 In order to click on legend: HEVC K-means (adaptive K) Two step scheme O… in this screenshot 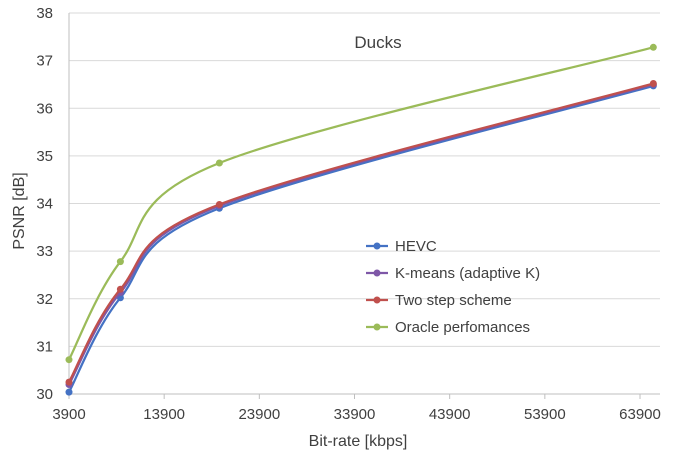, I will do `click(453, 287)`.